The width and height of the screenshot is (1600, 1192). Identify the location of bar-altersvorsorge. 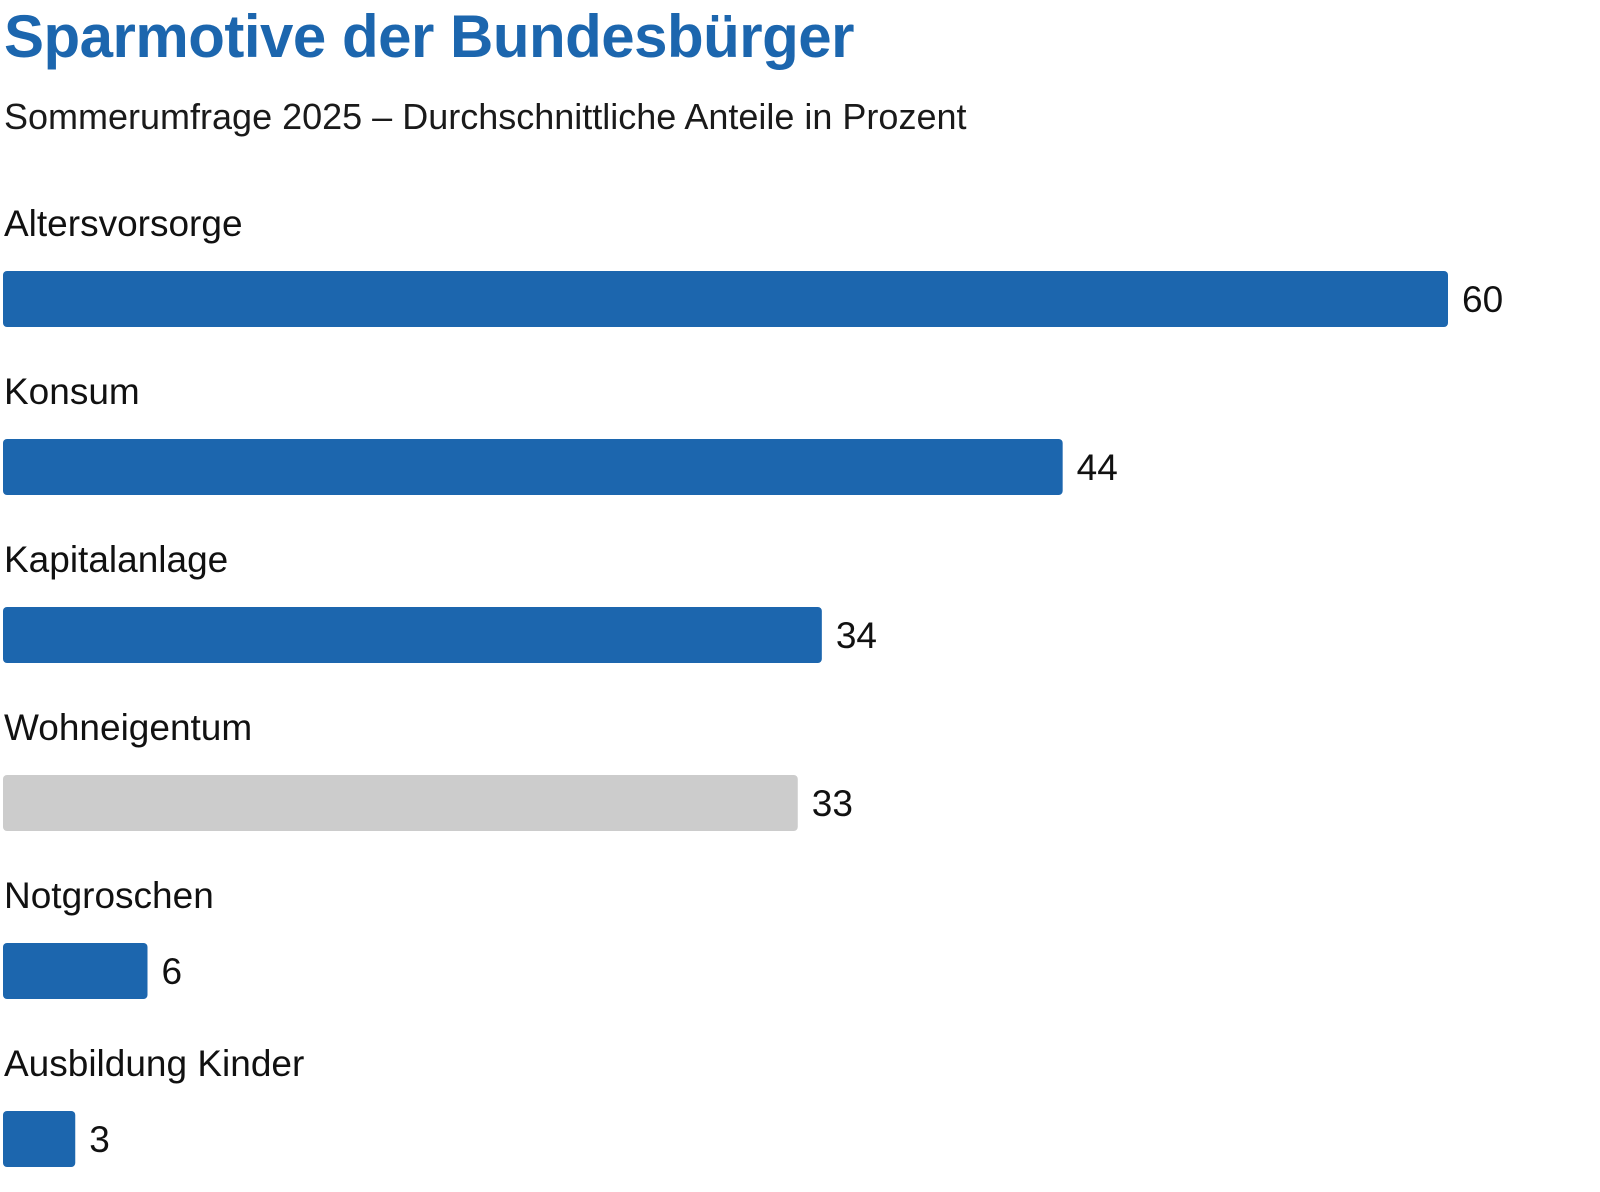
(725, 299).